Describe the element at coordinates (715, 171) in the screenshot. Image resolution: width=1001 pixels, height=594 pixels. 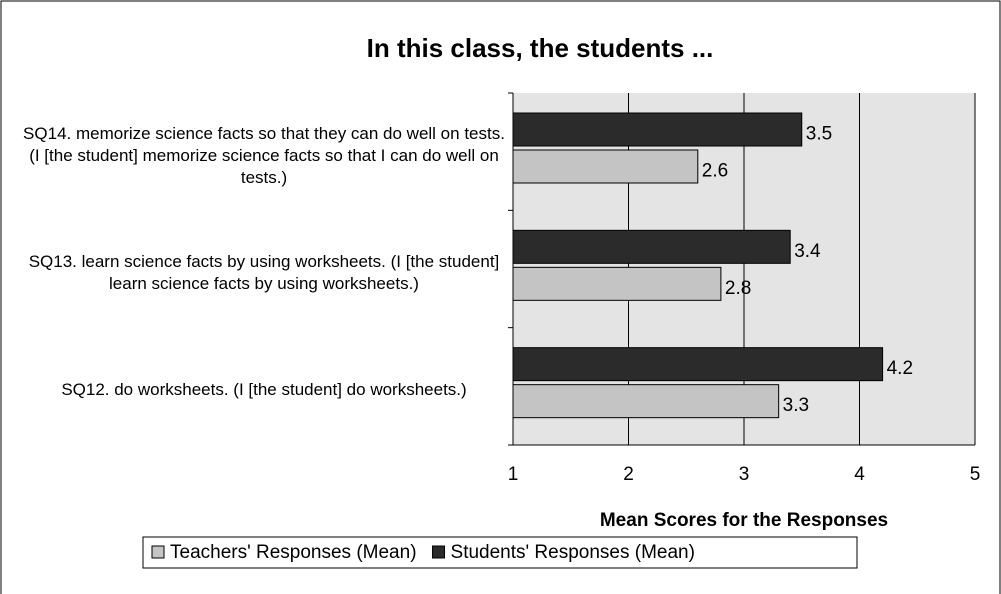
I see `value-label: 2.6` at that location.